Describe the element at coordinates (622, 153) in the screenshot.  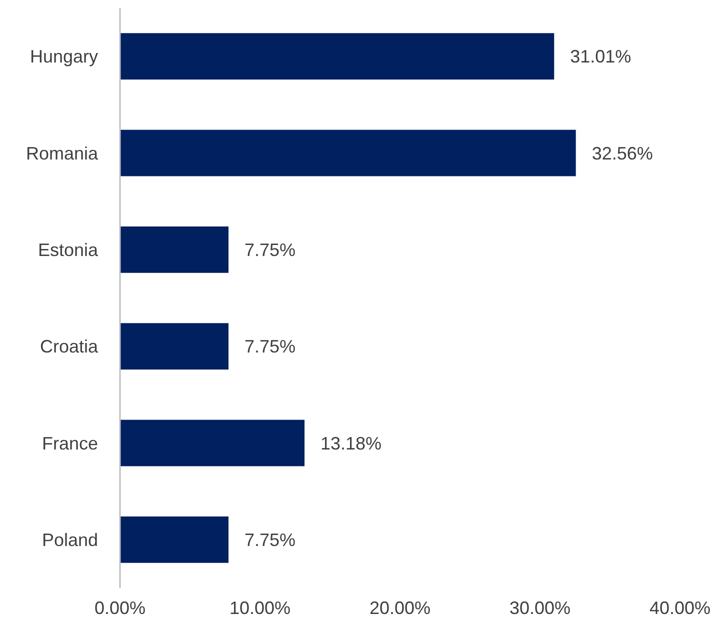
I see `data-label: 32.56%` at that location.